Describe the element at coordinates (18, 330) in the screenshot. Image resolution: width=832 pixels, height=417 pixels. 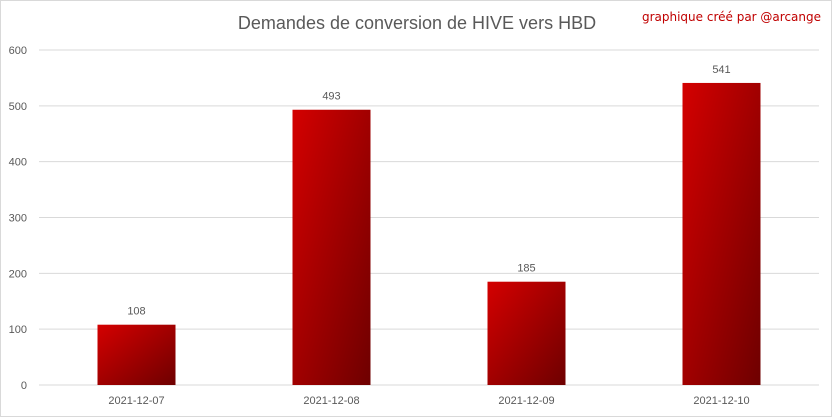
I see `y-tick-label: 100` at that location.